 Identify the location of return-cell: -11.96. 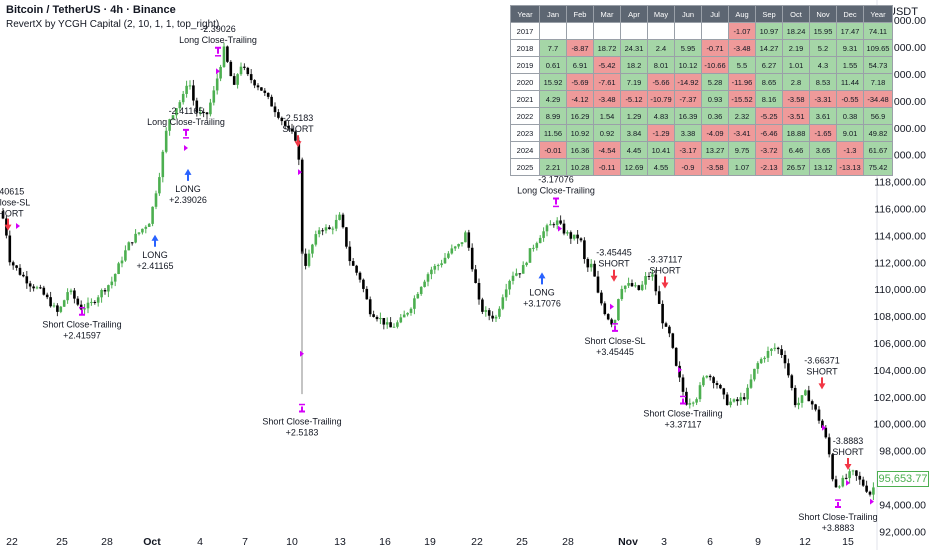
(742, 82).